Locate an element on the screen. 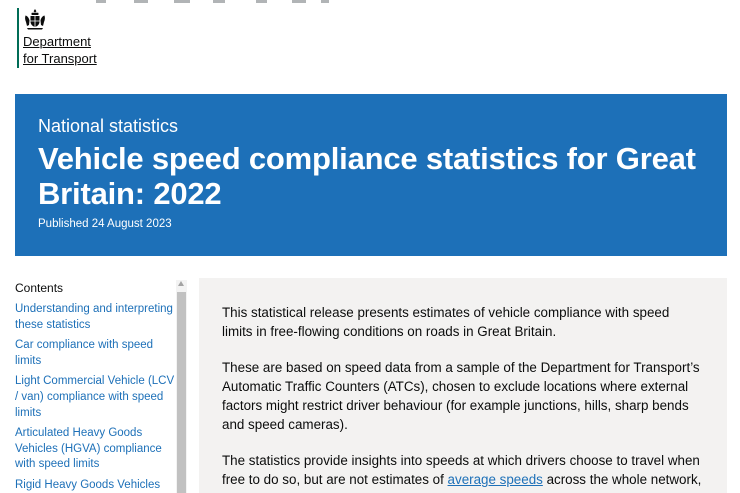  contents-scrollbar is located at coordinates (181, 386).